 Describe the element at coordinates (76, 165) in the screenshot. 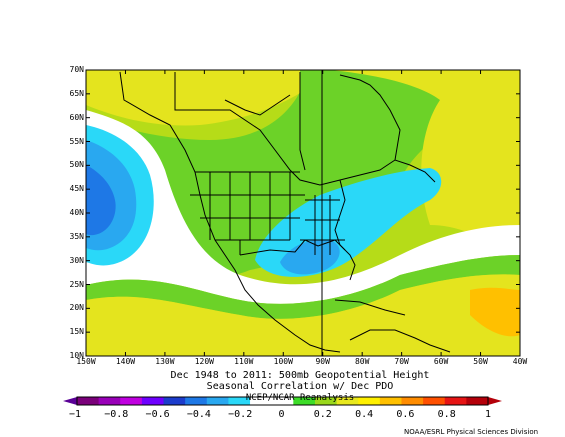

I see `lat-label: 50N` at that location.